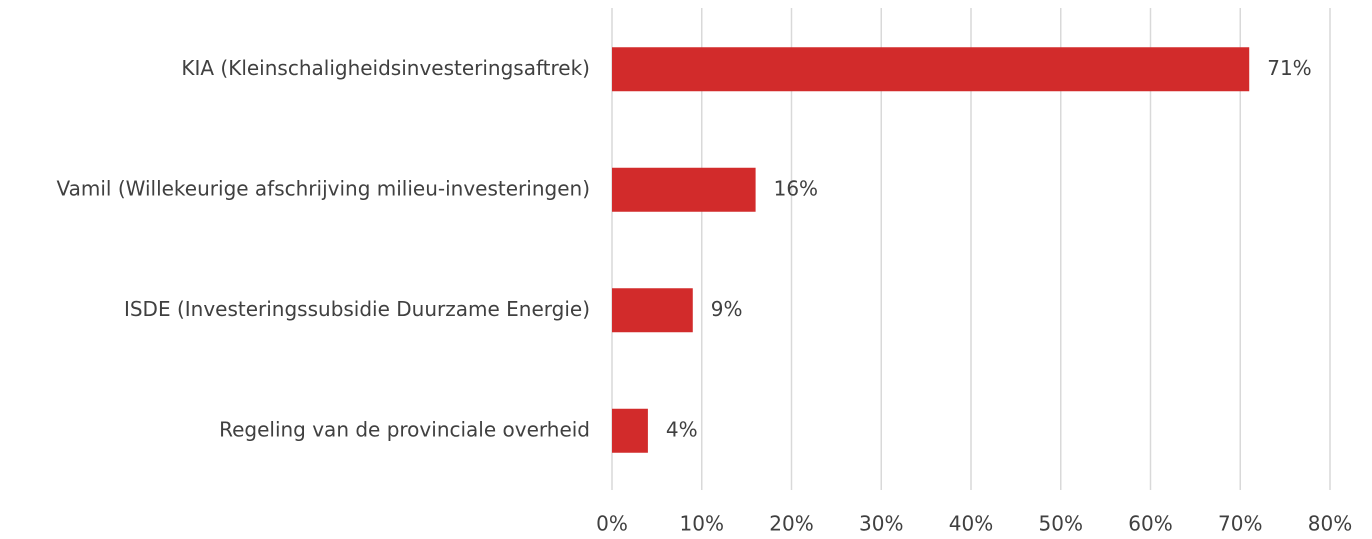 The width and height of the screenshot is (1372, 539). What do you see at coordinates (1150, 524) in the screenshot?
I see `x-tick-label: 60%` at bounding box center [1150, 524].